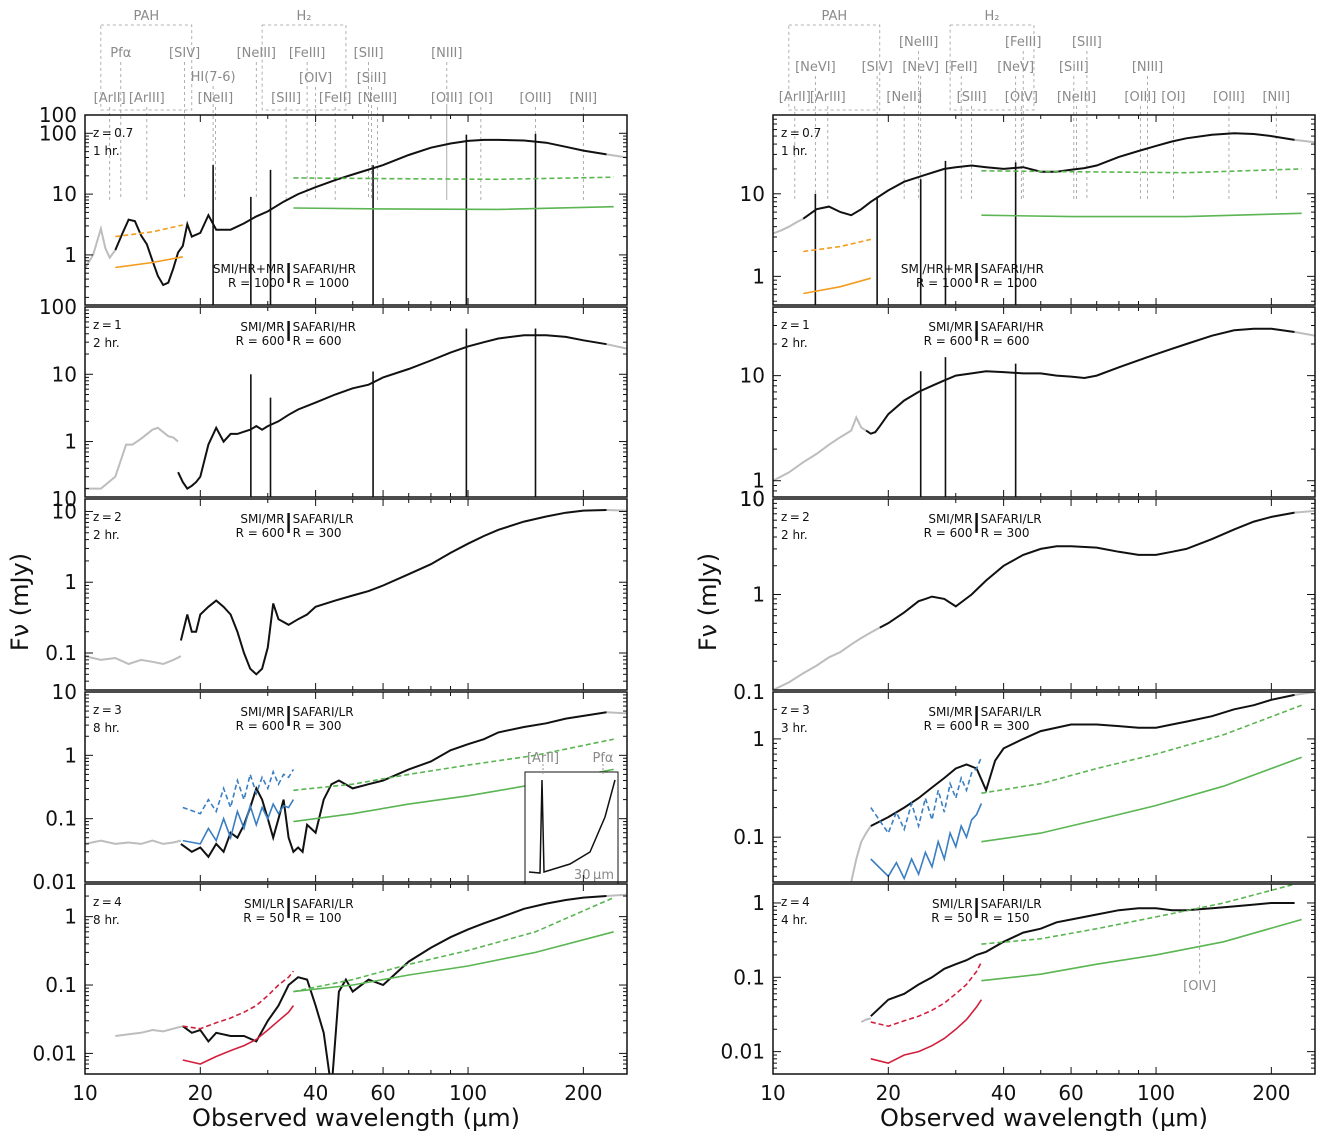  I want to click on smi-mr-8hr-line, so click(238, 822).